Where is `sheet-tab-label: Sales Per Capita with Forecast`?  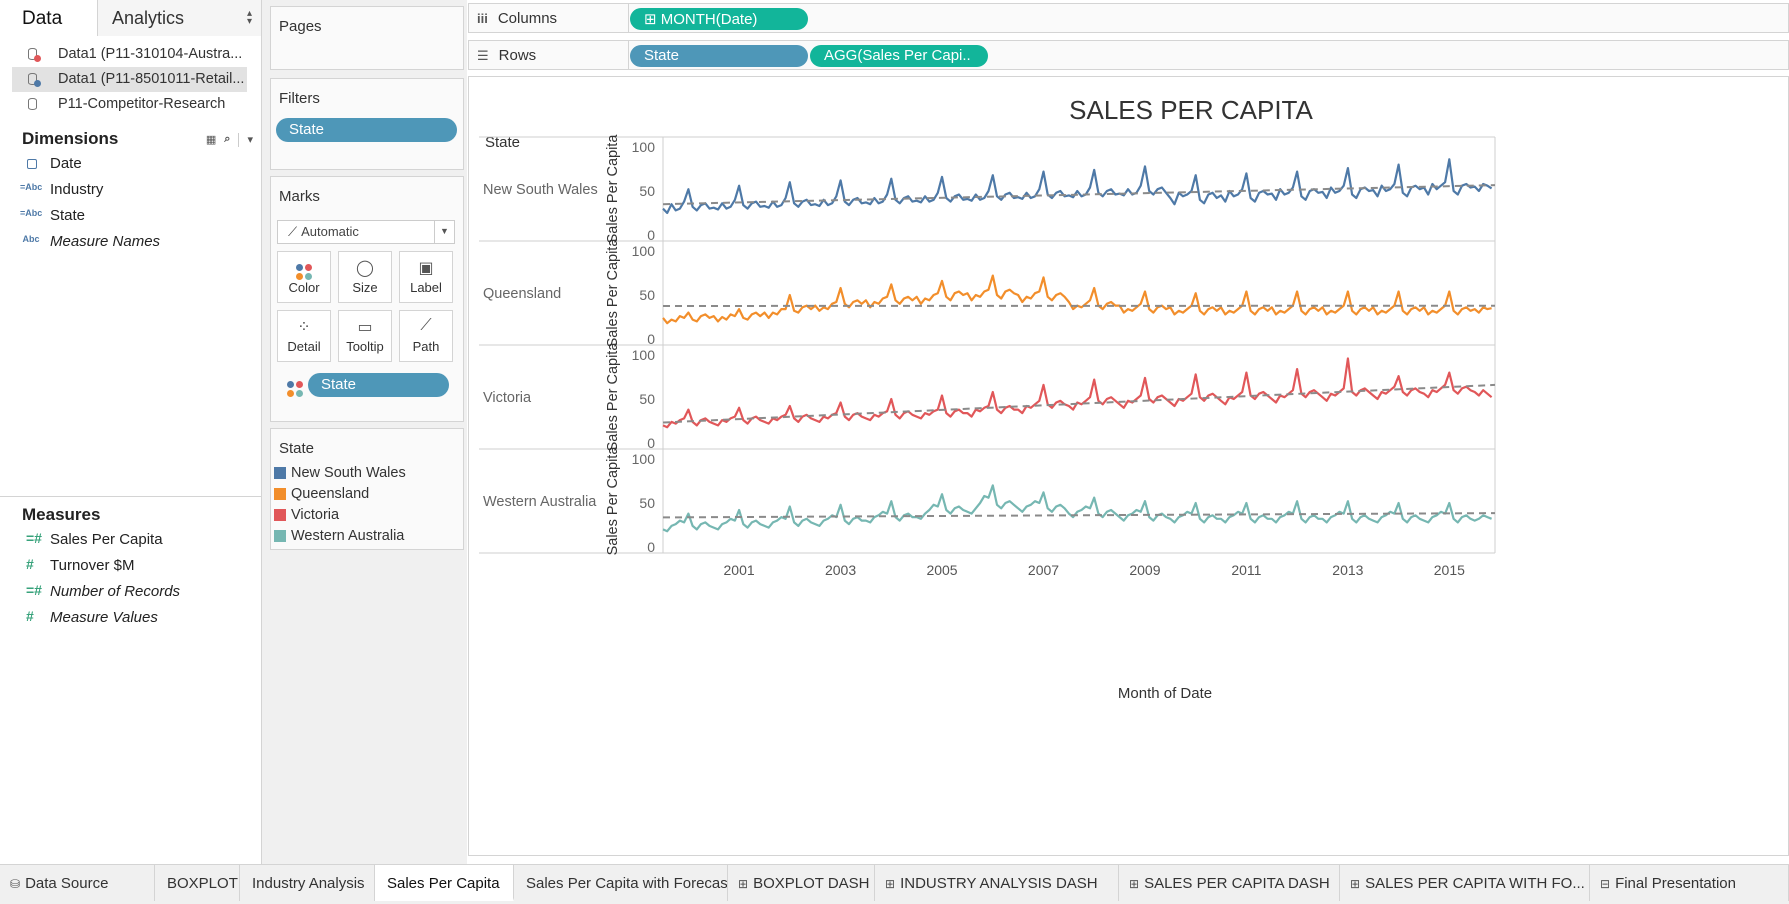
sheet-tab-label: Sales Per Capita with Forecast is located at coordinates (627, 883).